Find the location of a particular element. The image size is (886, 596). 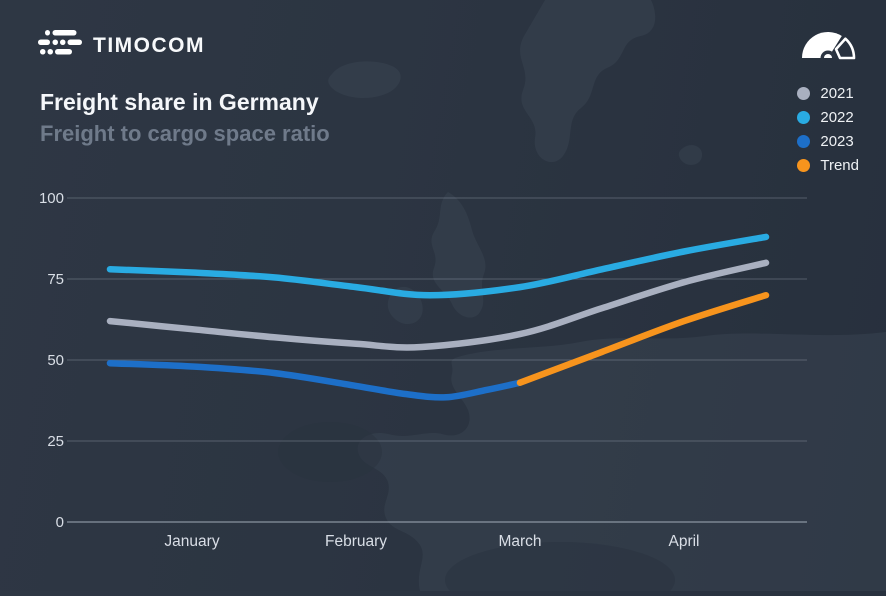

legend-label: 2022 is located at coordinates (837, 117).